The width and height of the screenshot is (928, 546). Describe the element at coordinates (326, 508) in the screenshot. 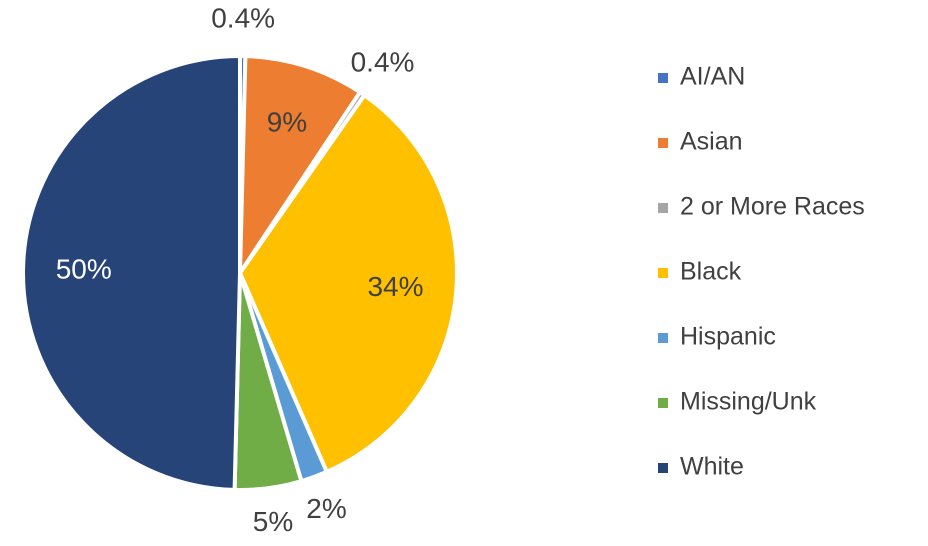

I see `data-label: 2%` at that location.